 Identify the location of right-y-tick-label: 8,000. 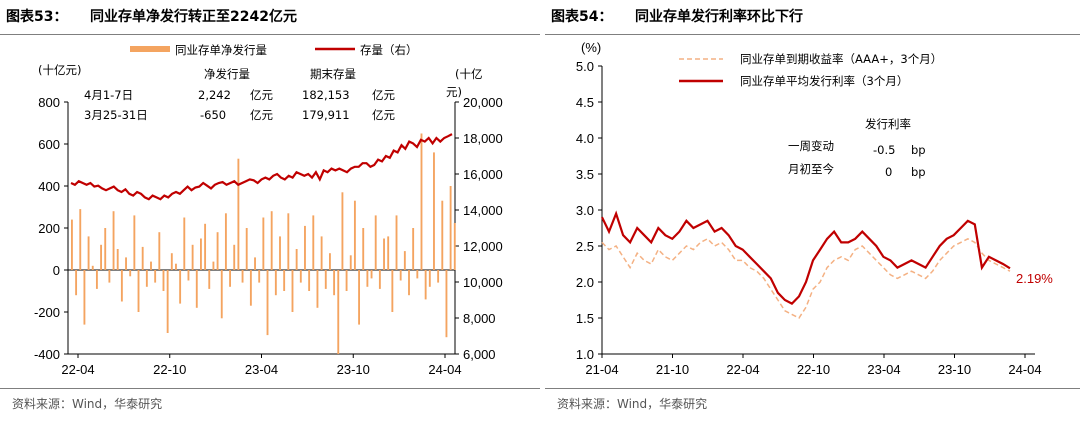
(479, 318).